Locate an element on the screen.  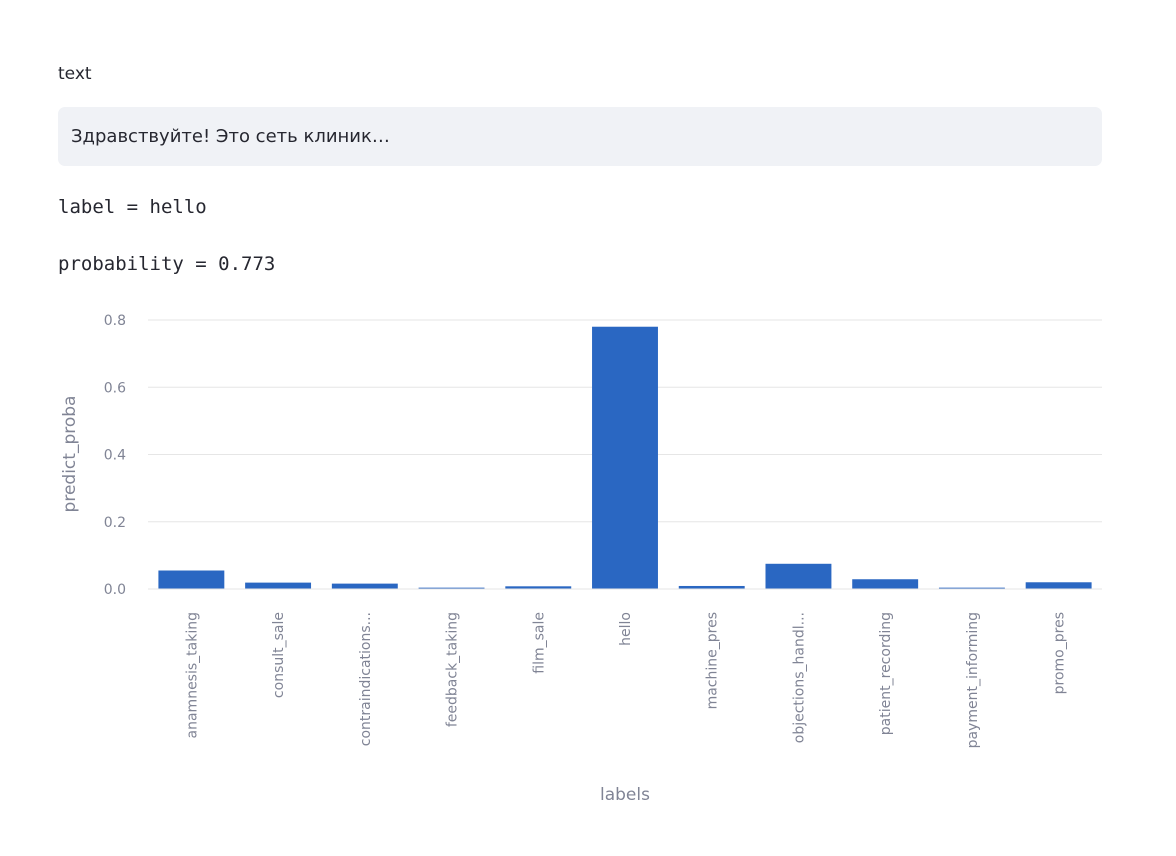
bar-consult_sale is located at coordinates (278, 585).